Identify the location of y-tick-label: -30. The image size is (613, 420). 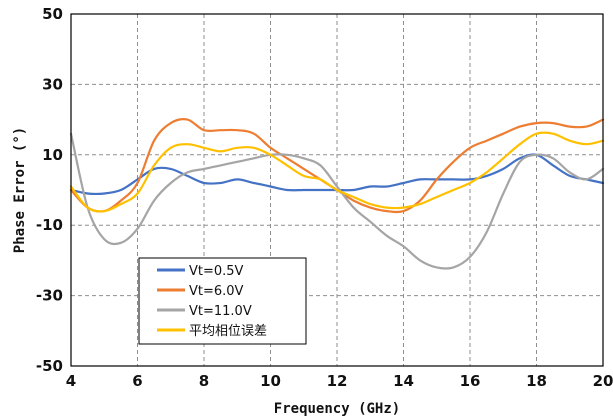
(49, 296).